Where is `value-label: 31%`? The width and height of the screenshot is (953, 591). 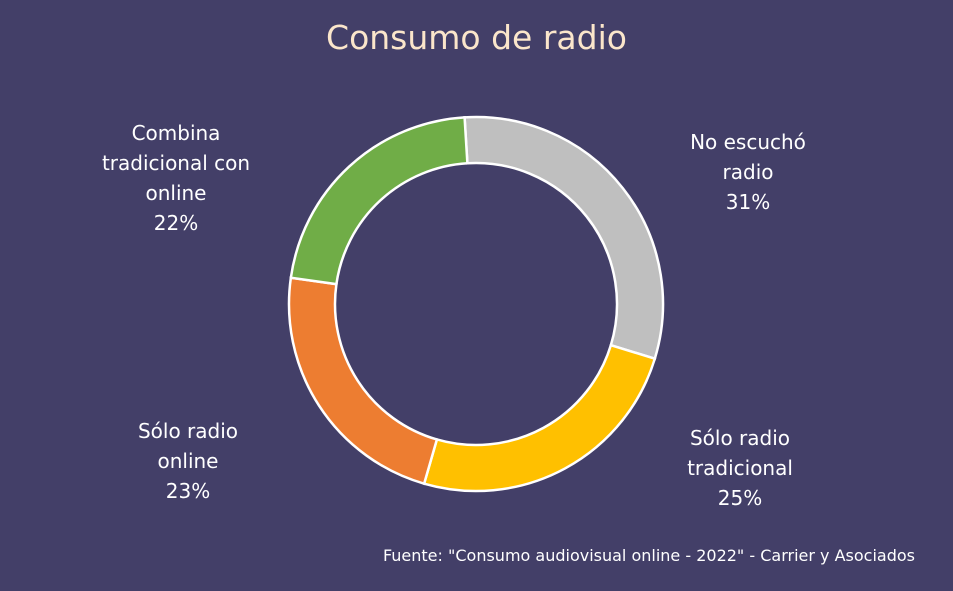 value-label: 31% is located at coordinates (748, 202).